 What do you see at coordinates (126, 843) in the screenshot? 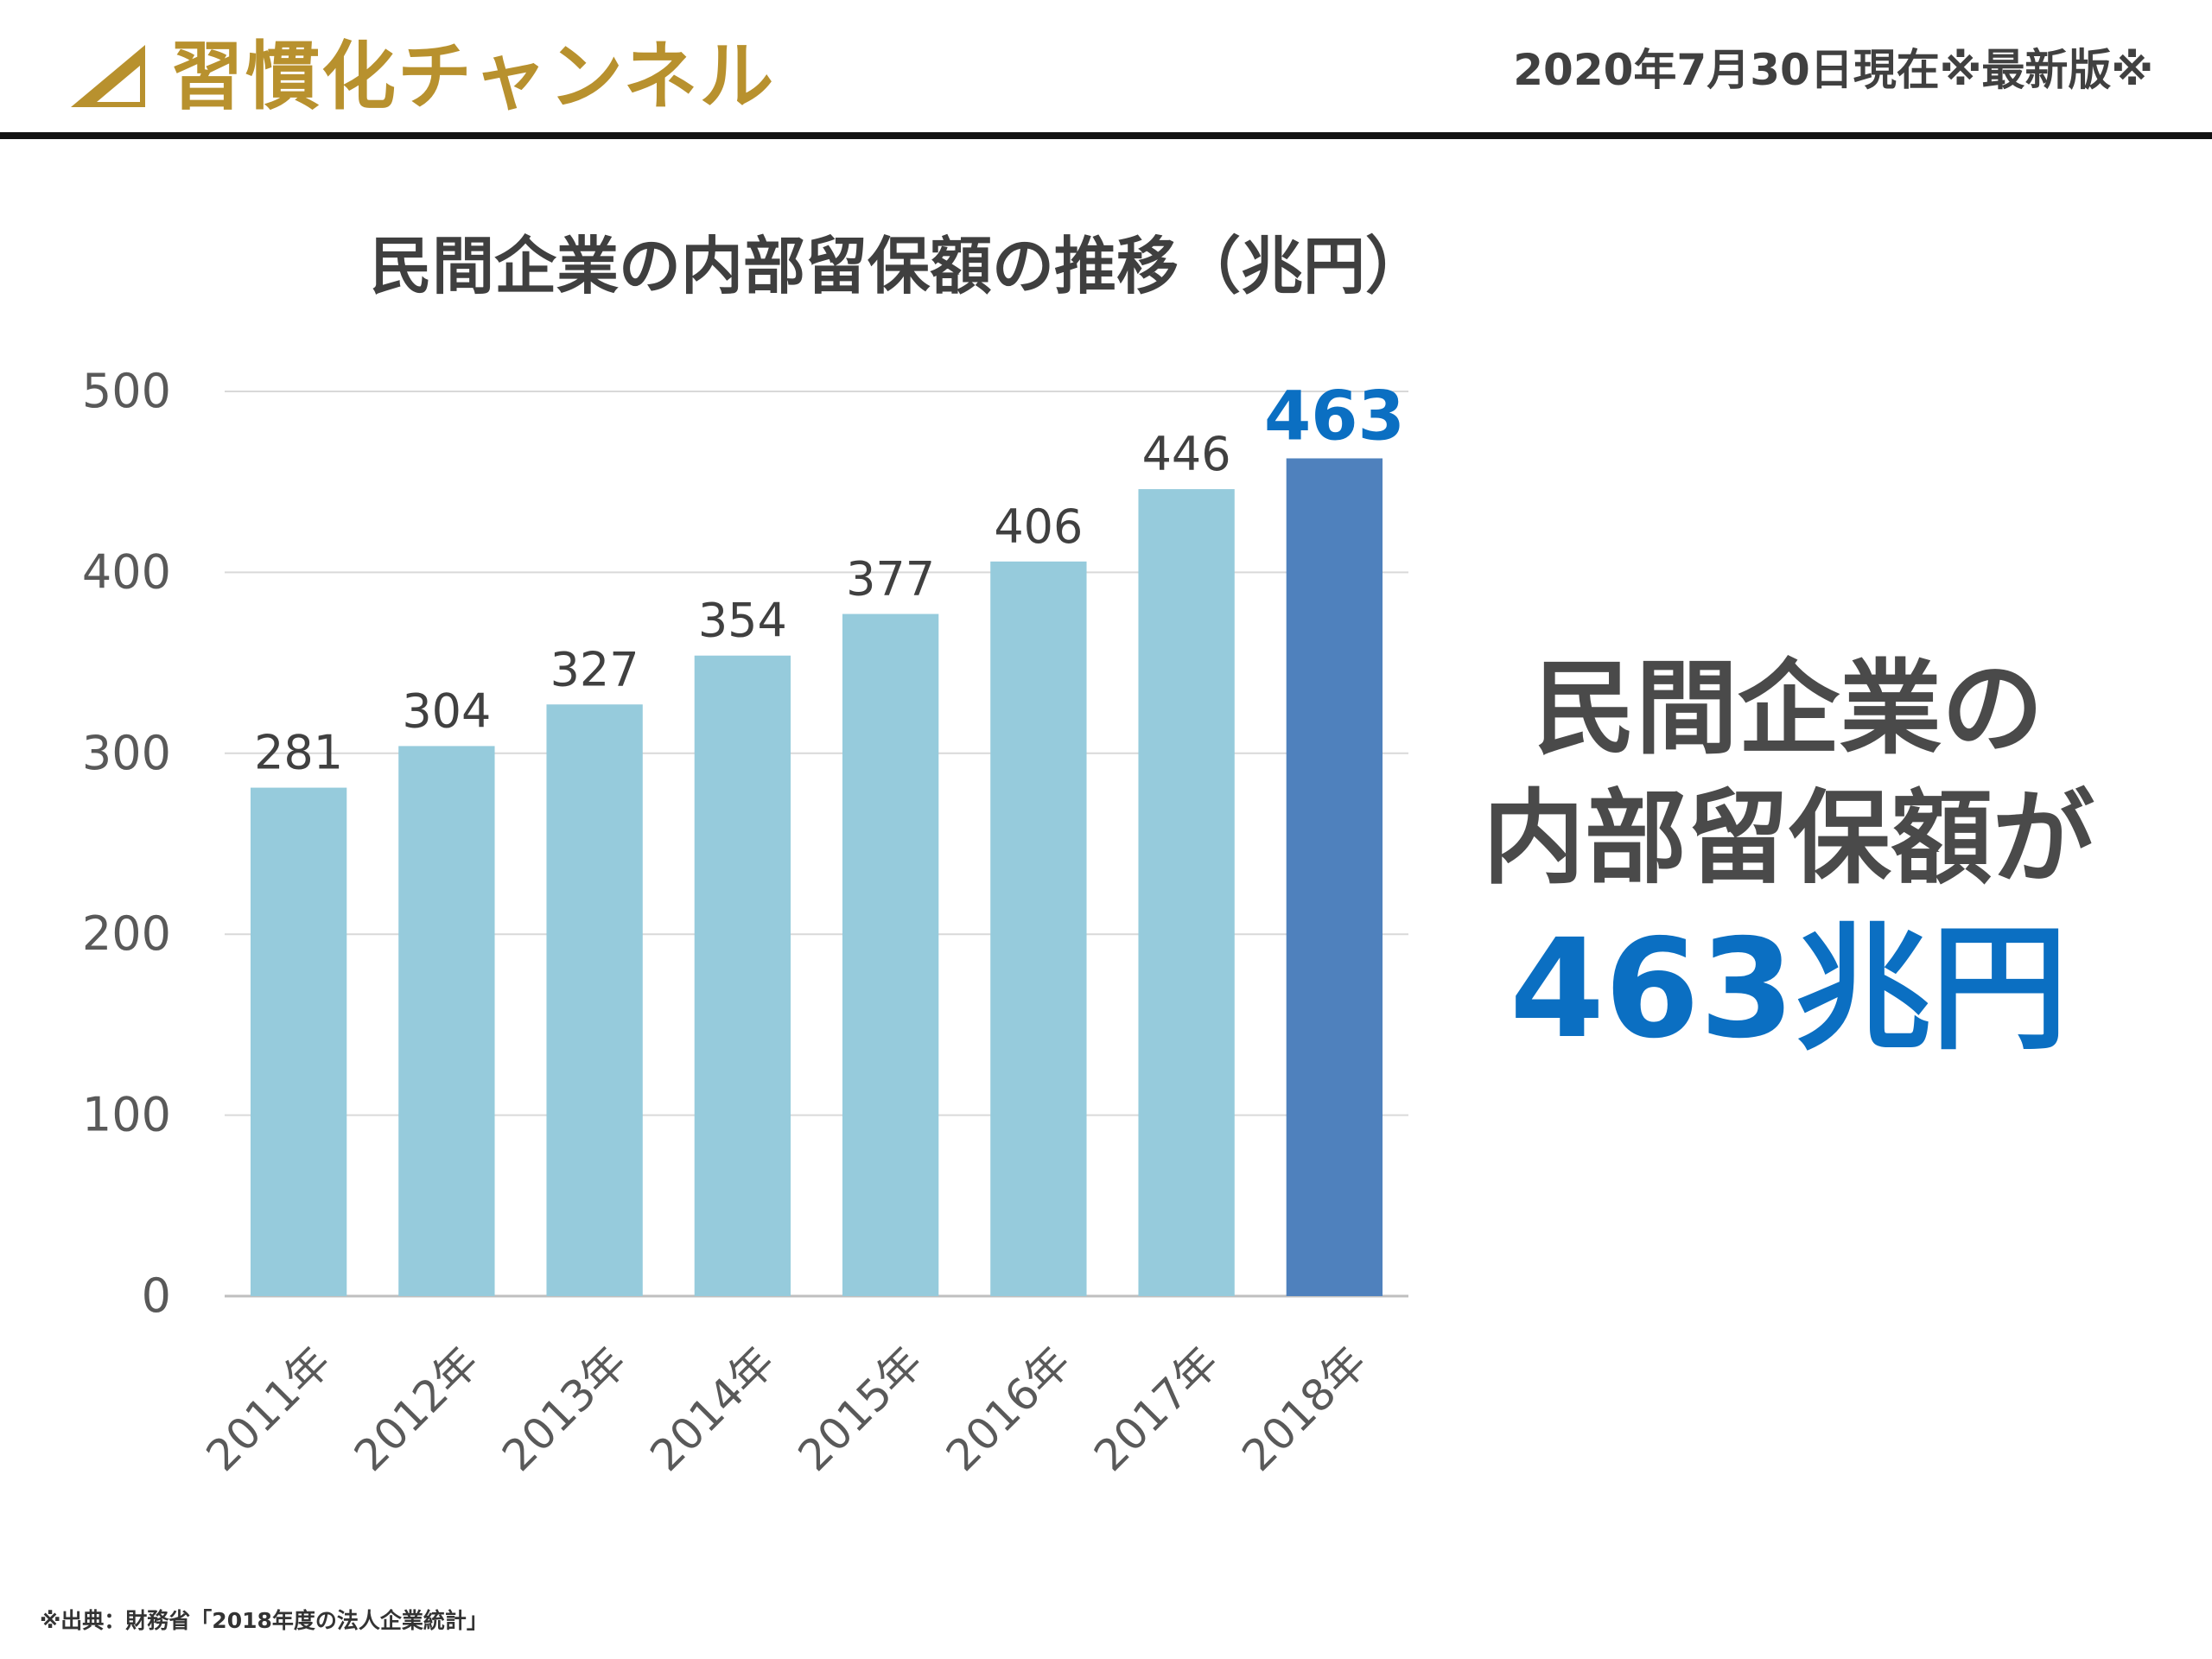
I see `y-axis-ticks: 0 100 200 300 400 500` at bounding box center [126, 843].